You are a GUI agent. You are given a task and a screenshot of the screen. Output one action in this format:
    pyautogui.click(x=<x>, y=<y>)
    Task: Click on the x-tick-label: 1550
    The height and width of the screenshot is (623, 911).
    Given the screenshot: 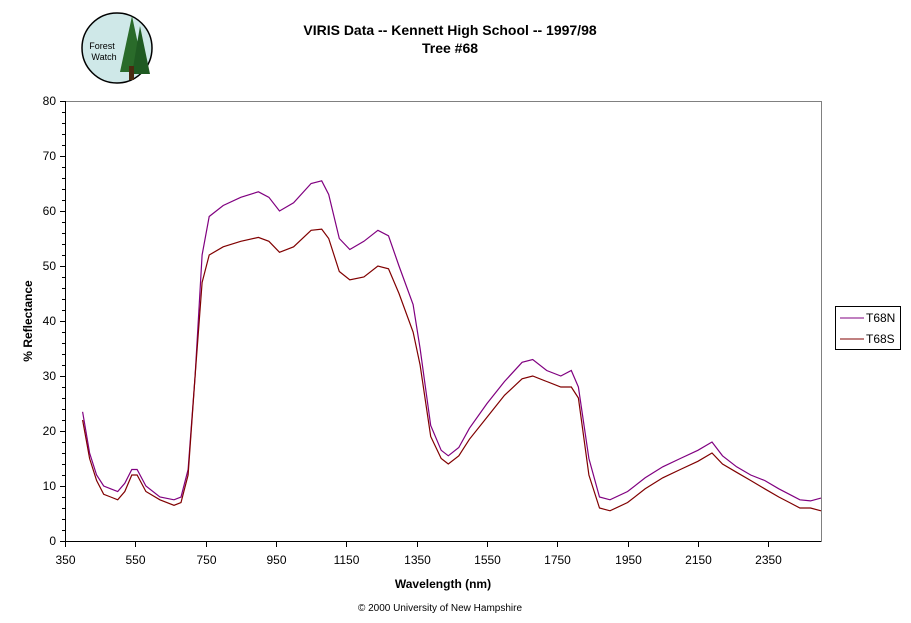 What is the action you would take?
    pyautogui.click(x=487, y=560)
    